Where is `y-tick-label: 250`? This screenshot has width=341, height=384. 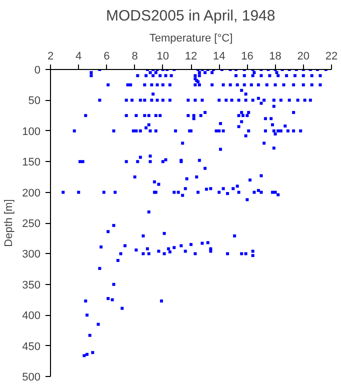
y-tick-label: 250 is located at coordinates (31, 224).